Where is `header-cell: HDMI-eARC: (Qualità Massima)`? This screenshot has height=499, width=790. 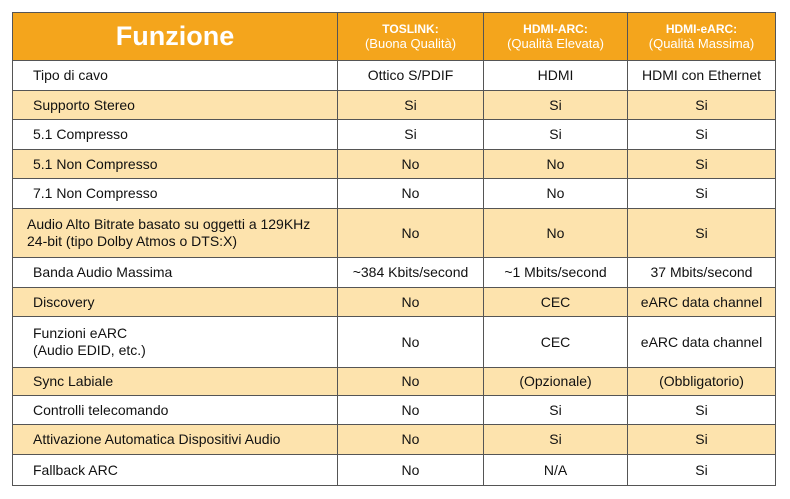 header-cell: HDMI-eARC: (Qualità Massima) is located at coordinates (701, 36).